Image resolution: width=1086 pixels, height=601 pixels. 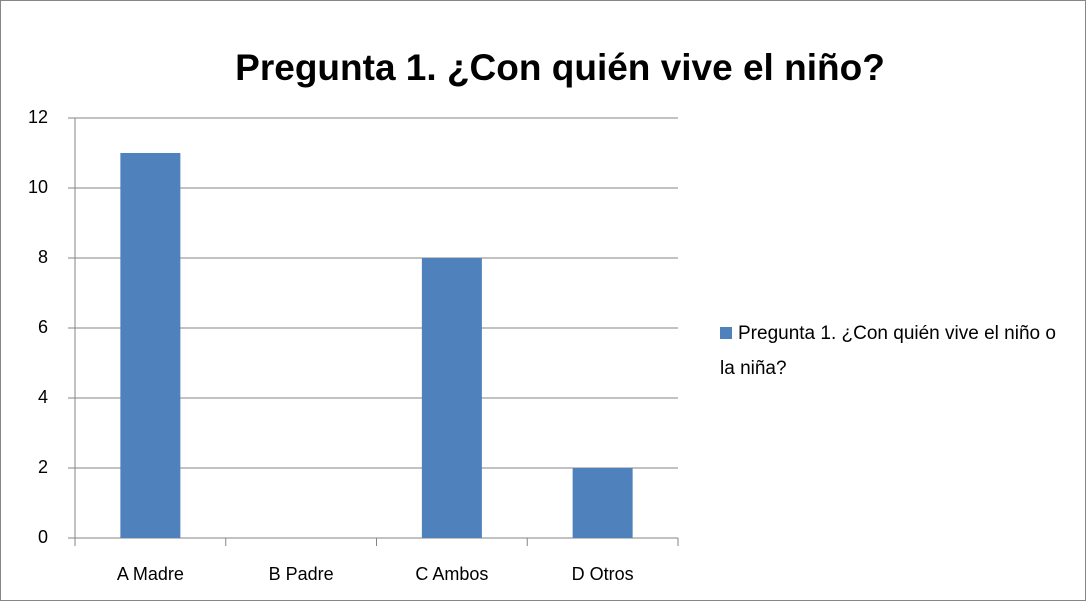 I want to click on y-tick-label: 6, so click(x=43, y=327).